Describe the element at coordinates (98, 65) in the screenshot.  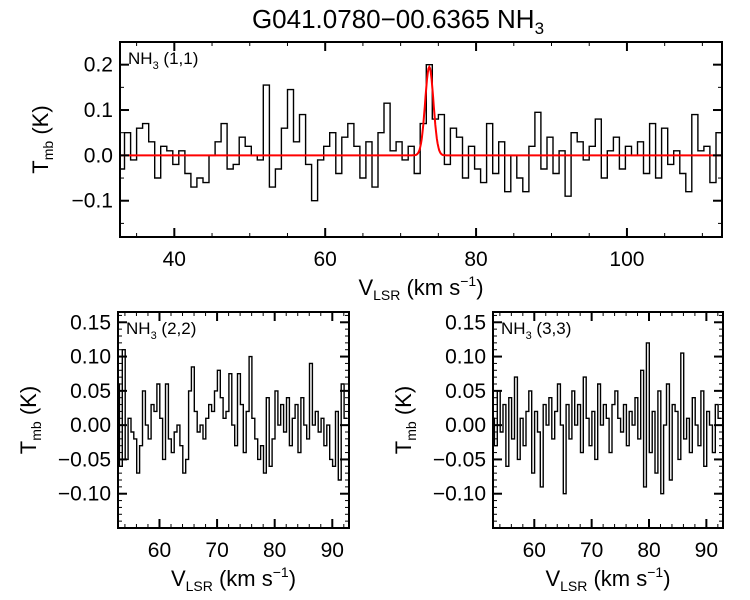
I see `y-tick-label: 0.2` at that location.